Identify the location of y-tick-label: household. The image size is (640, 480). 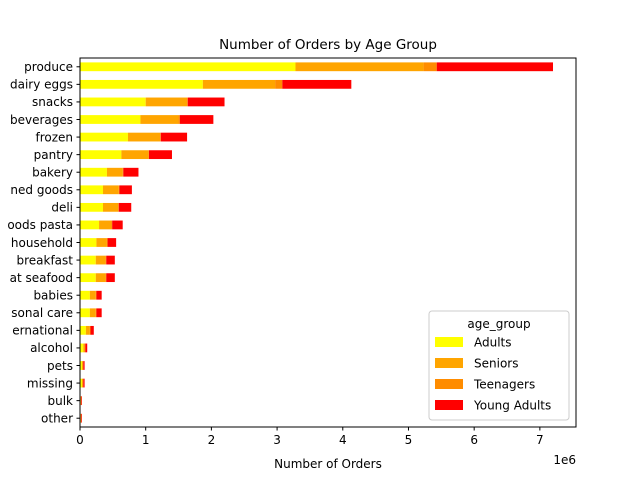
(42, 243).